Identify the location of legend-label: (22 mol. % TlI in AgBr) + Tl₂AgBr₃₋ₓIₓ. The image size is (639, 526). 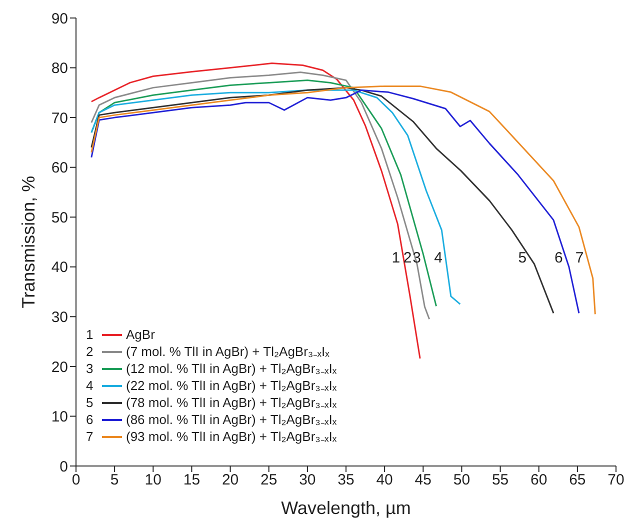
(231, 385).